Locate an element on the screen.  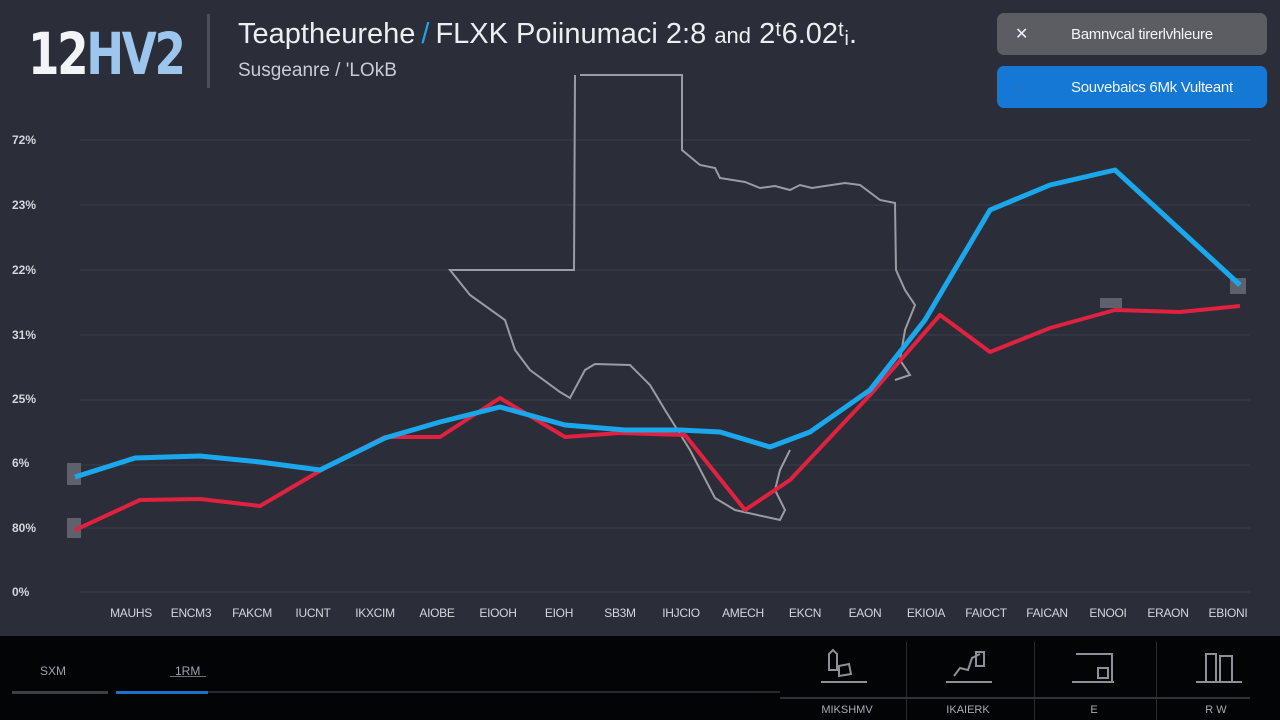
y-tick: 0% is located at coordinates (21, 592).